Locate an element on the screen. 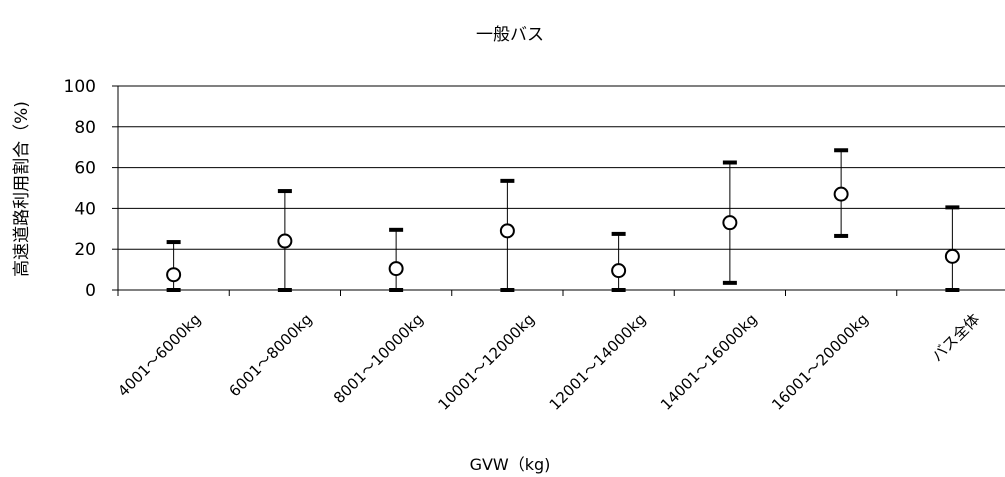  y-tick-label: 80 is located at coordinates (85, 128).